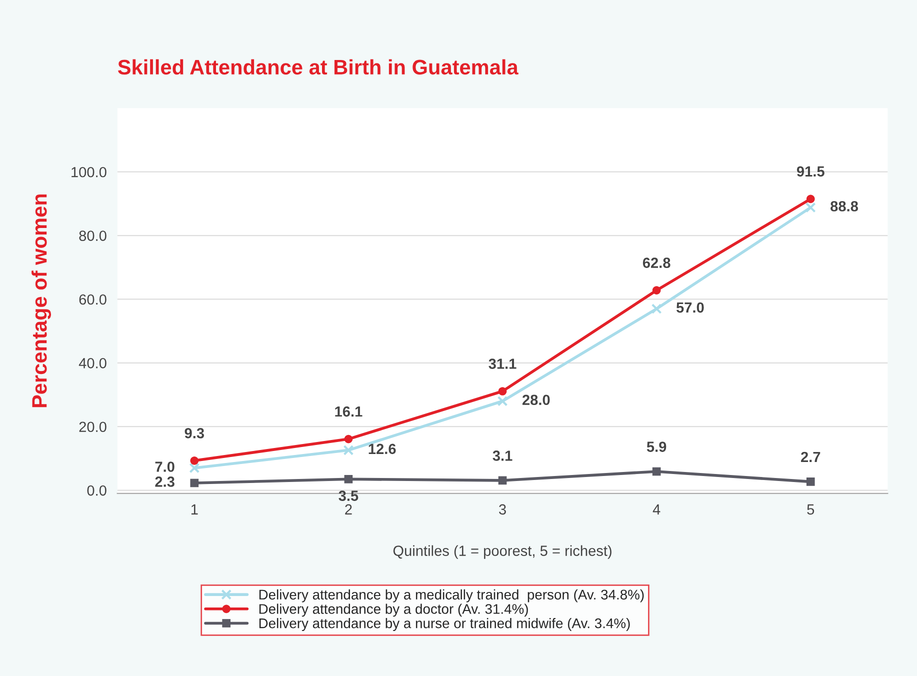 The height and width of the screenshot is (676, 917). Describe the element at coordinates (656, 447) in the screenshot. I see `data-label: 5.9` at that location.